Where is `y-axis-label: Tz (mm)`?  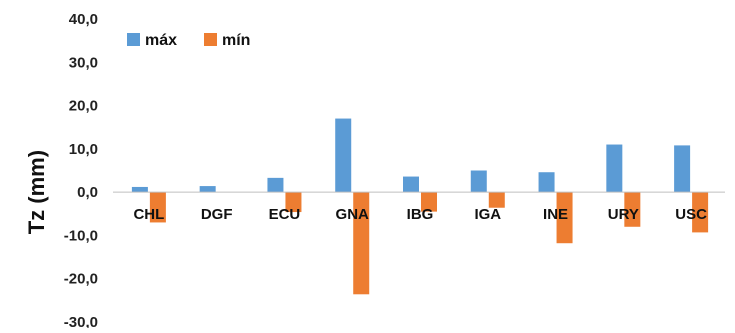
y-axis-label: Tz (mm) is located at coordinates (36, 192).